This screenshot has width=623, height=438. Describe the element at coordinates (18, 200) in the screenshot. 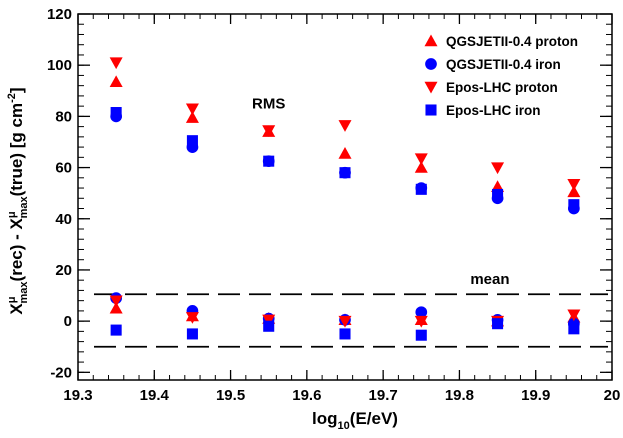

I see `y-axis-label: Xμmax(rec) - Xμmax(true) [g cm-2]` at that location.